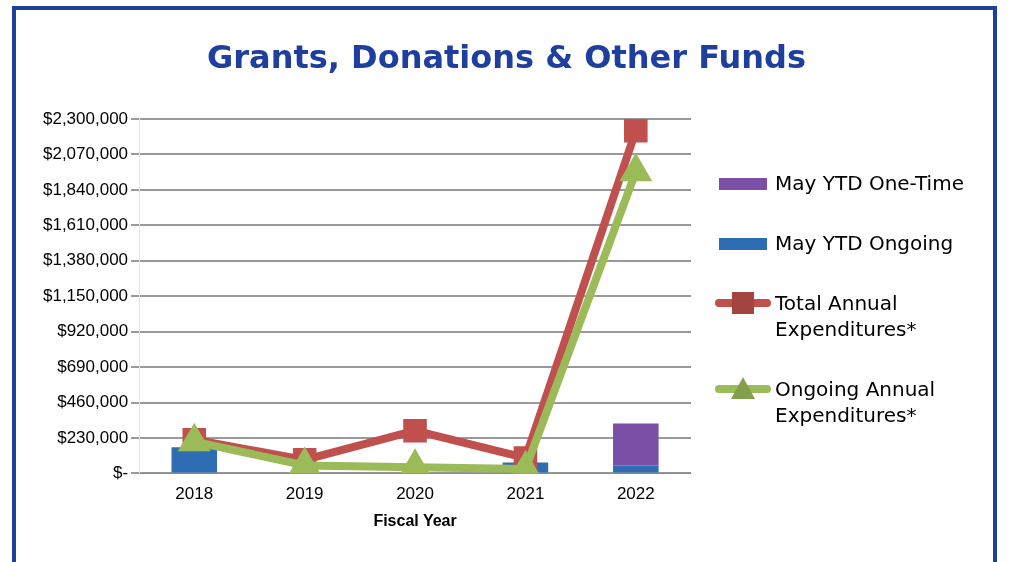  Describe the element at coordinates (846, 316) in the screenshot. I see `legend-label: Total Annual Expenditures*` at that location.